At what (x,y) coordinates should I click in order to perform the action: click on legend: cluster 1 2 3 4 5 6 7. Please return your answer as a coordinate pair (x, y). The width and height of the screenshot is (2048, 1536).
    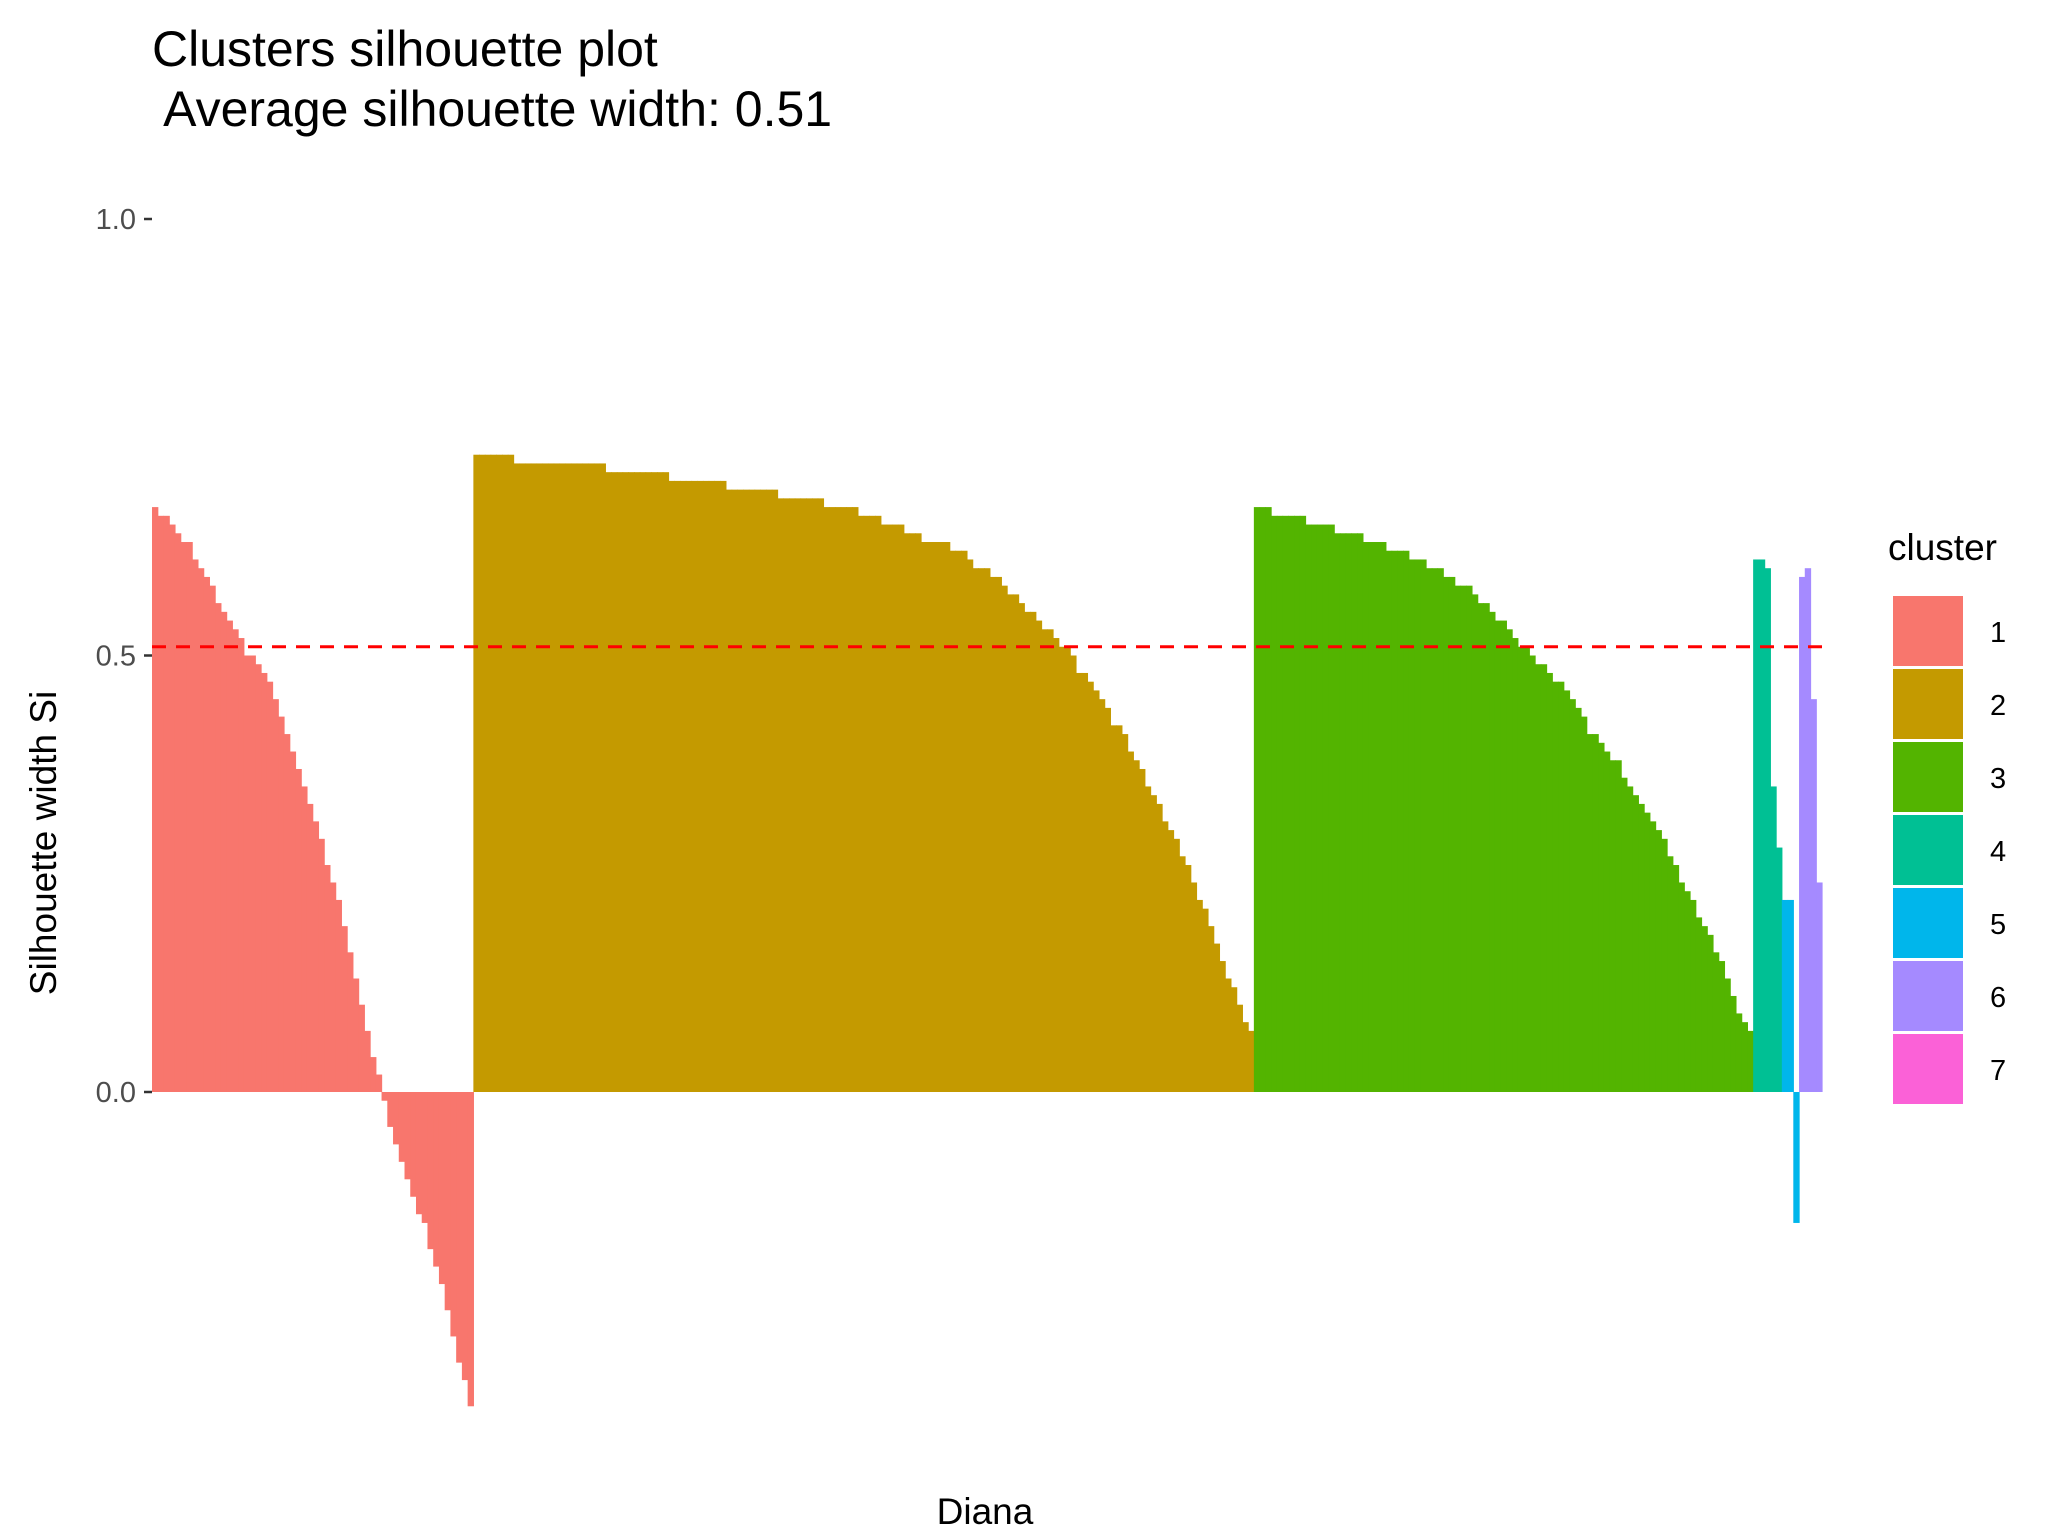
    Looking at the image, I should click on (1947, 815).